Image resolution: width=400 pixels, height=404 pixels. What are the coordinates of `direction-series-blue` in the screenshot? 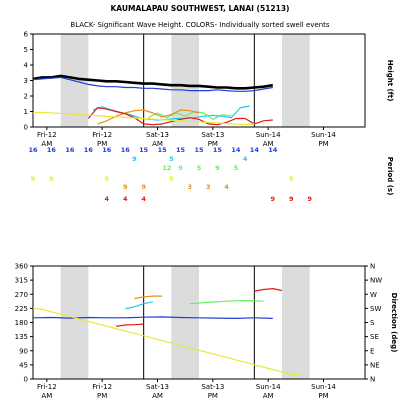 It's located at (152, 317).